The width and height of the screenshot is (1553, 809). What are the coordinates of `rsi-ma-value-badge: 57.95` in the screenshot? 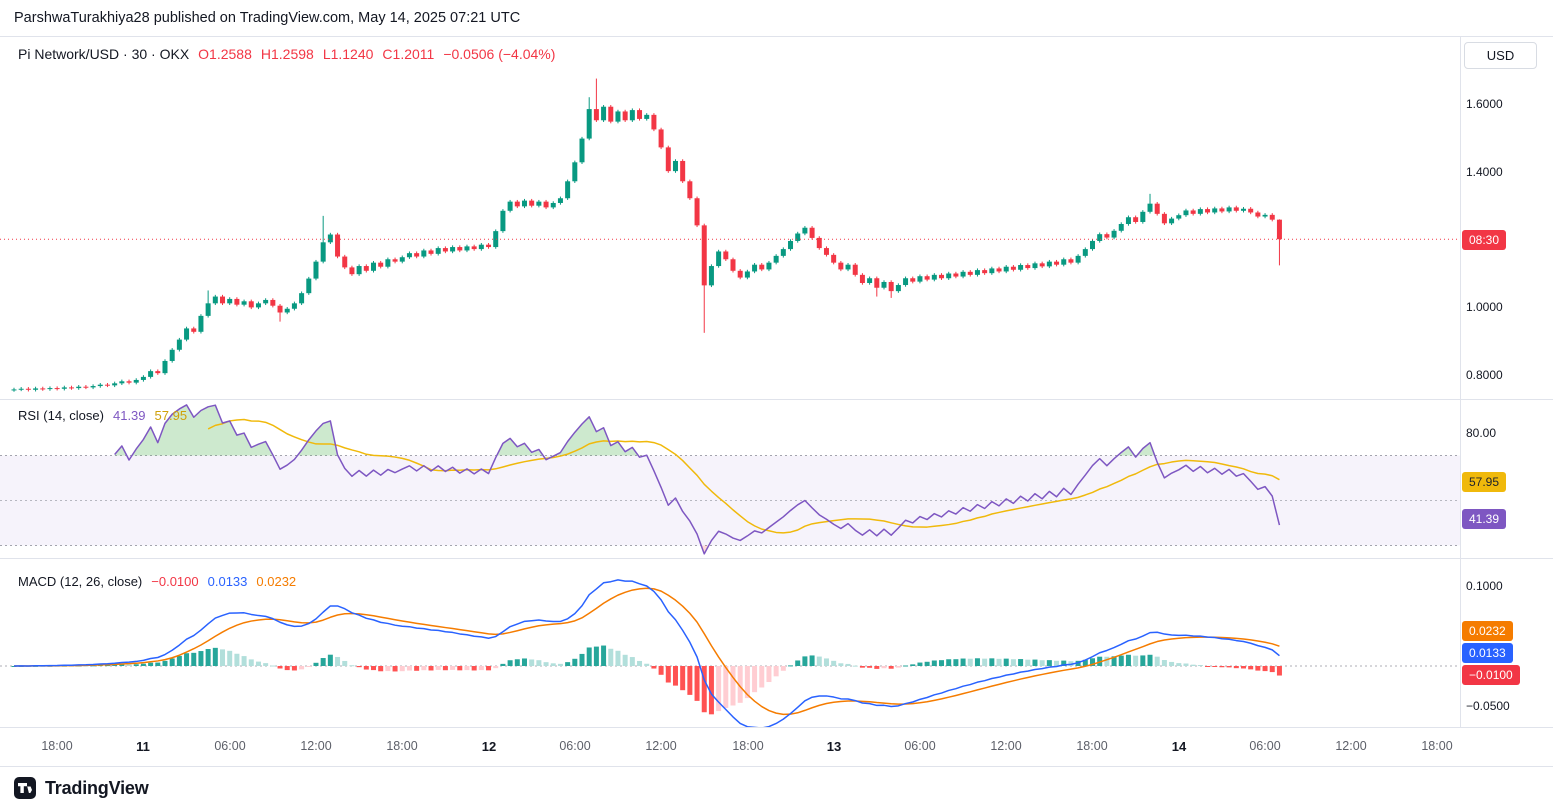 It's located at (1484, 482).